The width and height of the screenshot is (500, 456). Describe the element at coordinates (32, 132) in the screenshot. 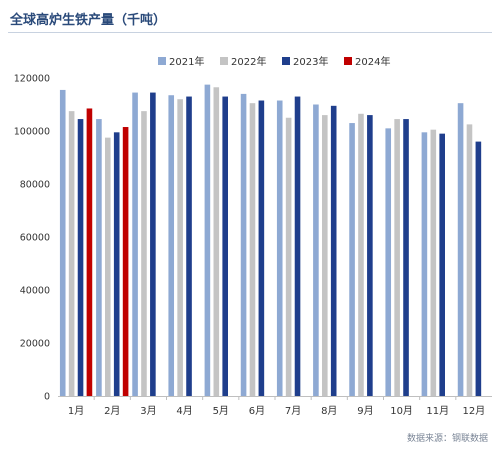

I see `y-tick-label: 100000` at that location.